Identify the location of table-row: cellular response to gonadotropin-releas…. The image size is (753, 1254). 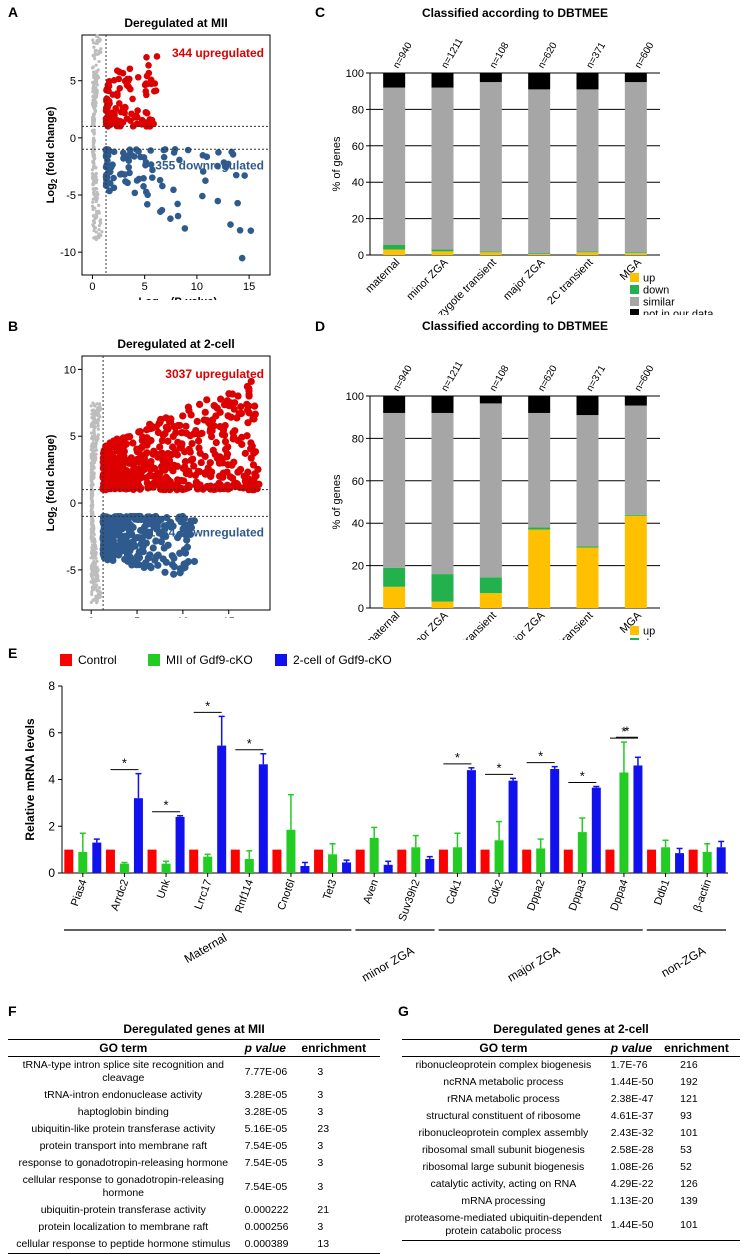
(194, 1187).